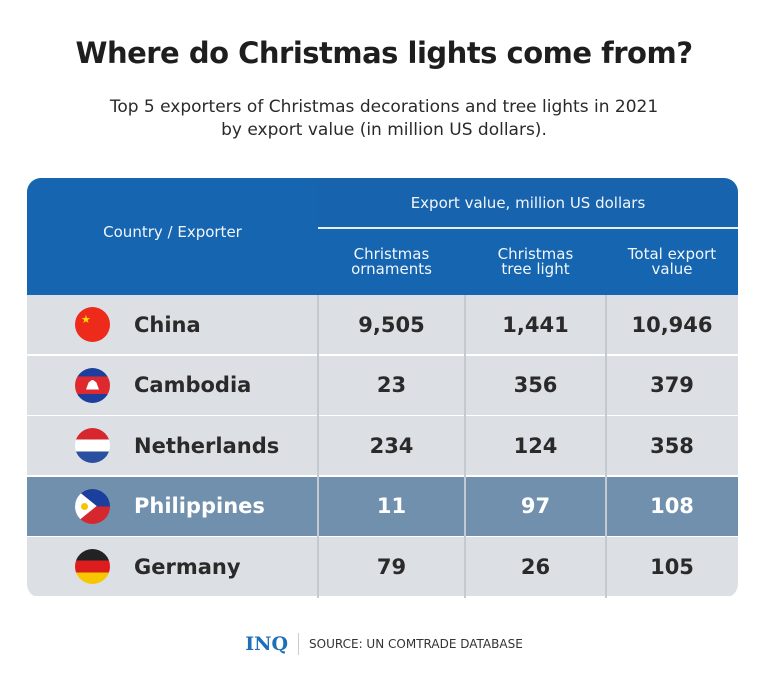 The height and width of the screenshot is (690, 768). Describe the element at coordinates (672, 445) in the screenshot. I see `total-value: 358` at that location.